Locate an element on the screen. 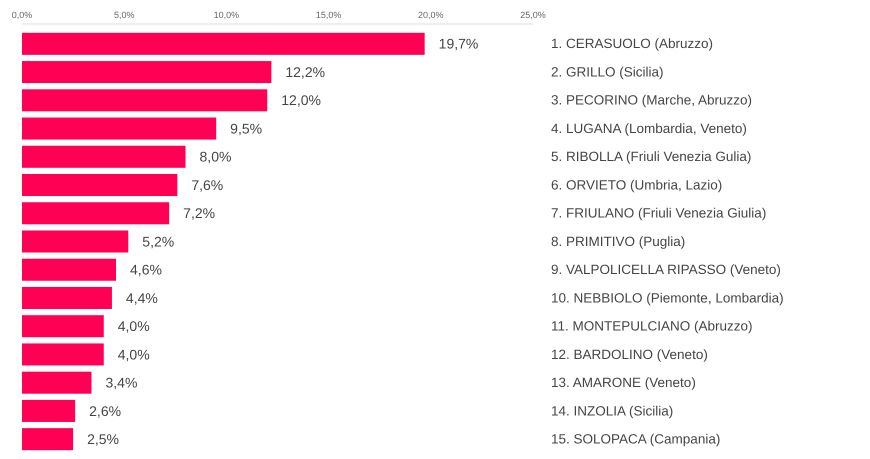  x-tick-label: 0,0% is located at coordinates (22, 15).